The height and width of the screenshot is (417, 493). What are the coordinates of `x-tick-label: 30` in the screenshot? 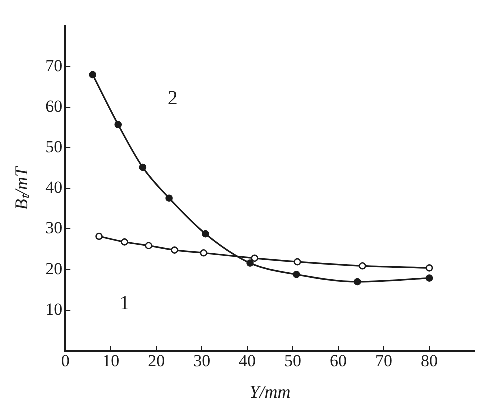 It's located at (202, 361).